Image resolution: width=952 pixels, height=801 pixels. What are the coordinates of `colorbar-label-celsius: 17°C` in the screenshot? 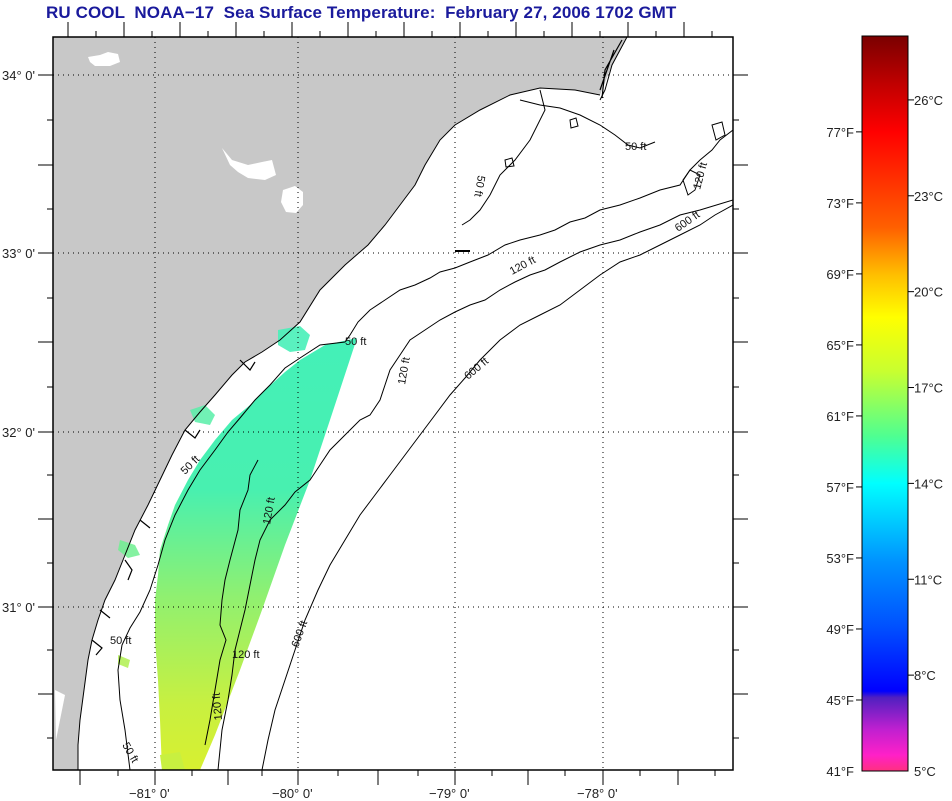 It's located at (928, 388).